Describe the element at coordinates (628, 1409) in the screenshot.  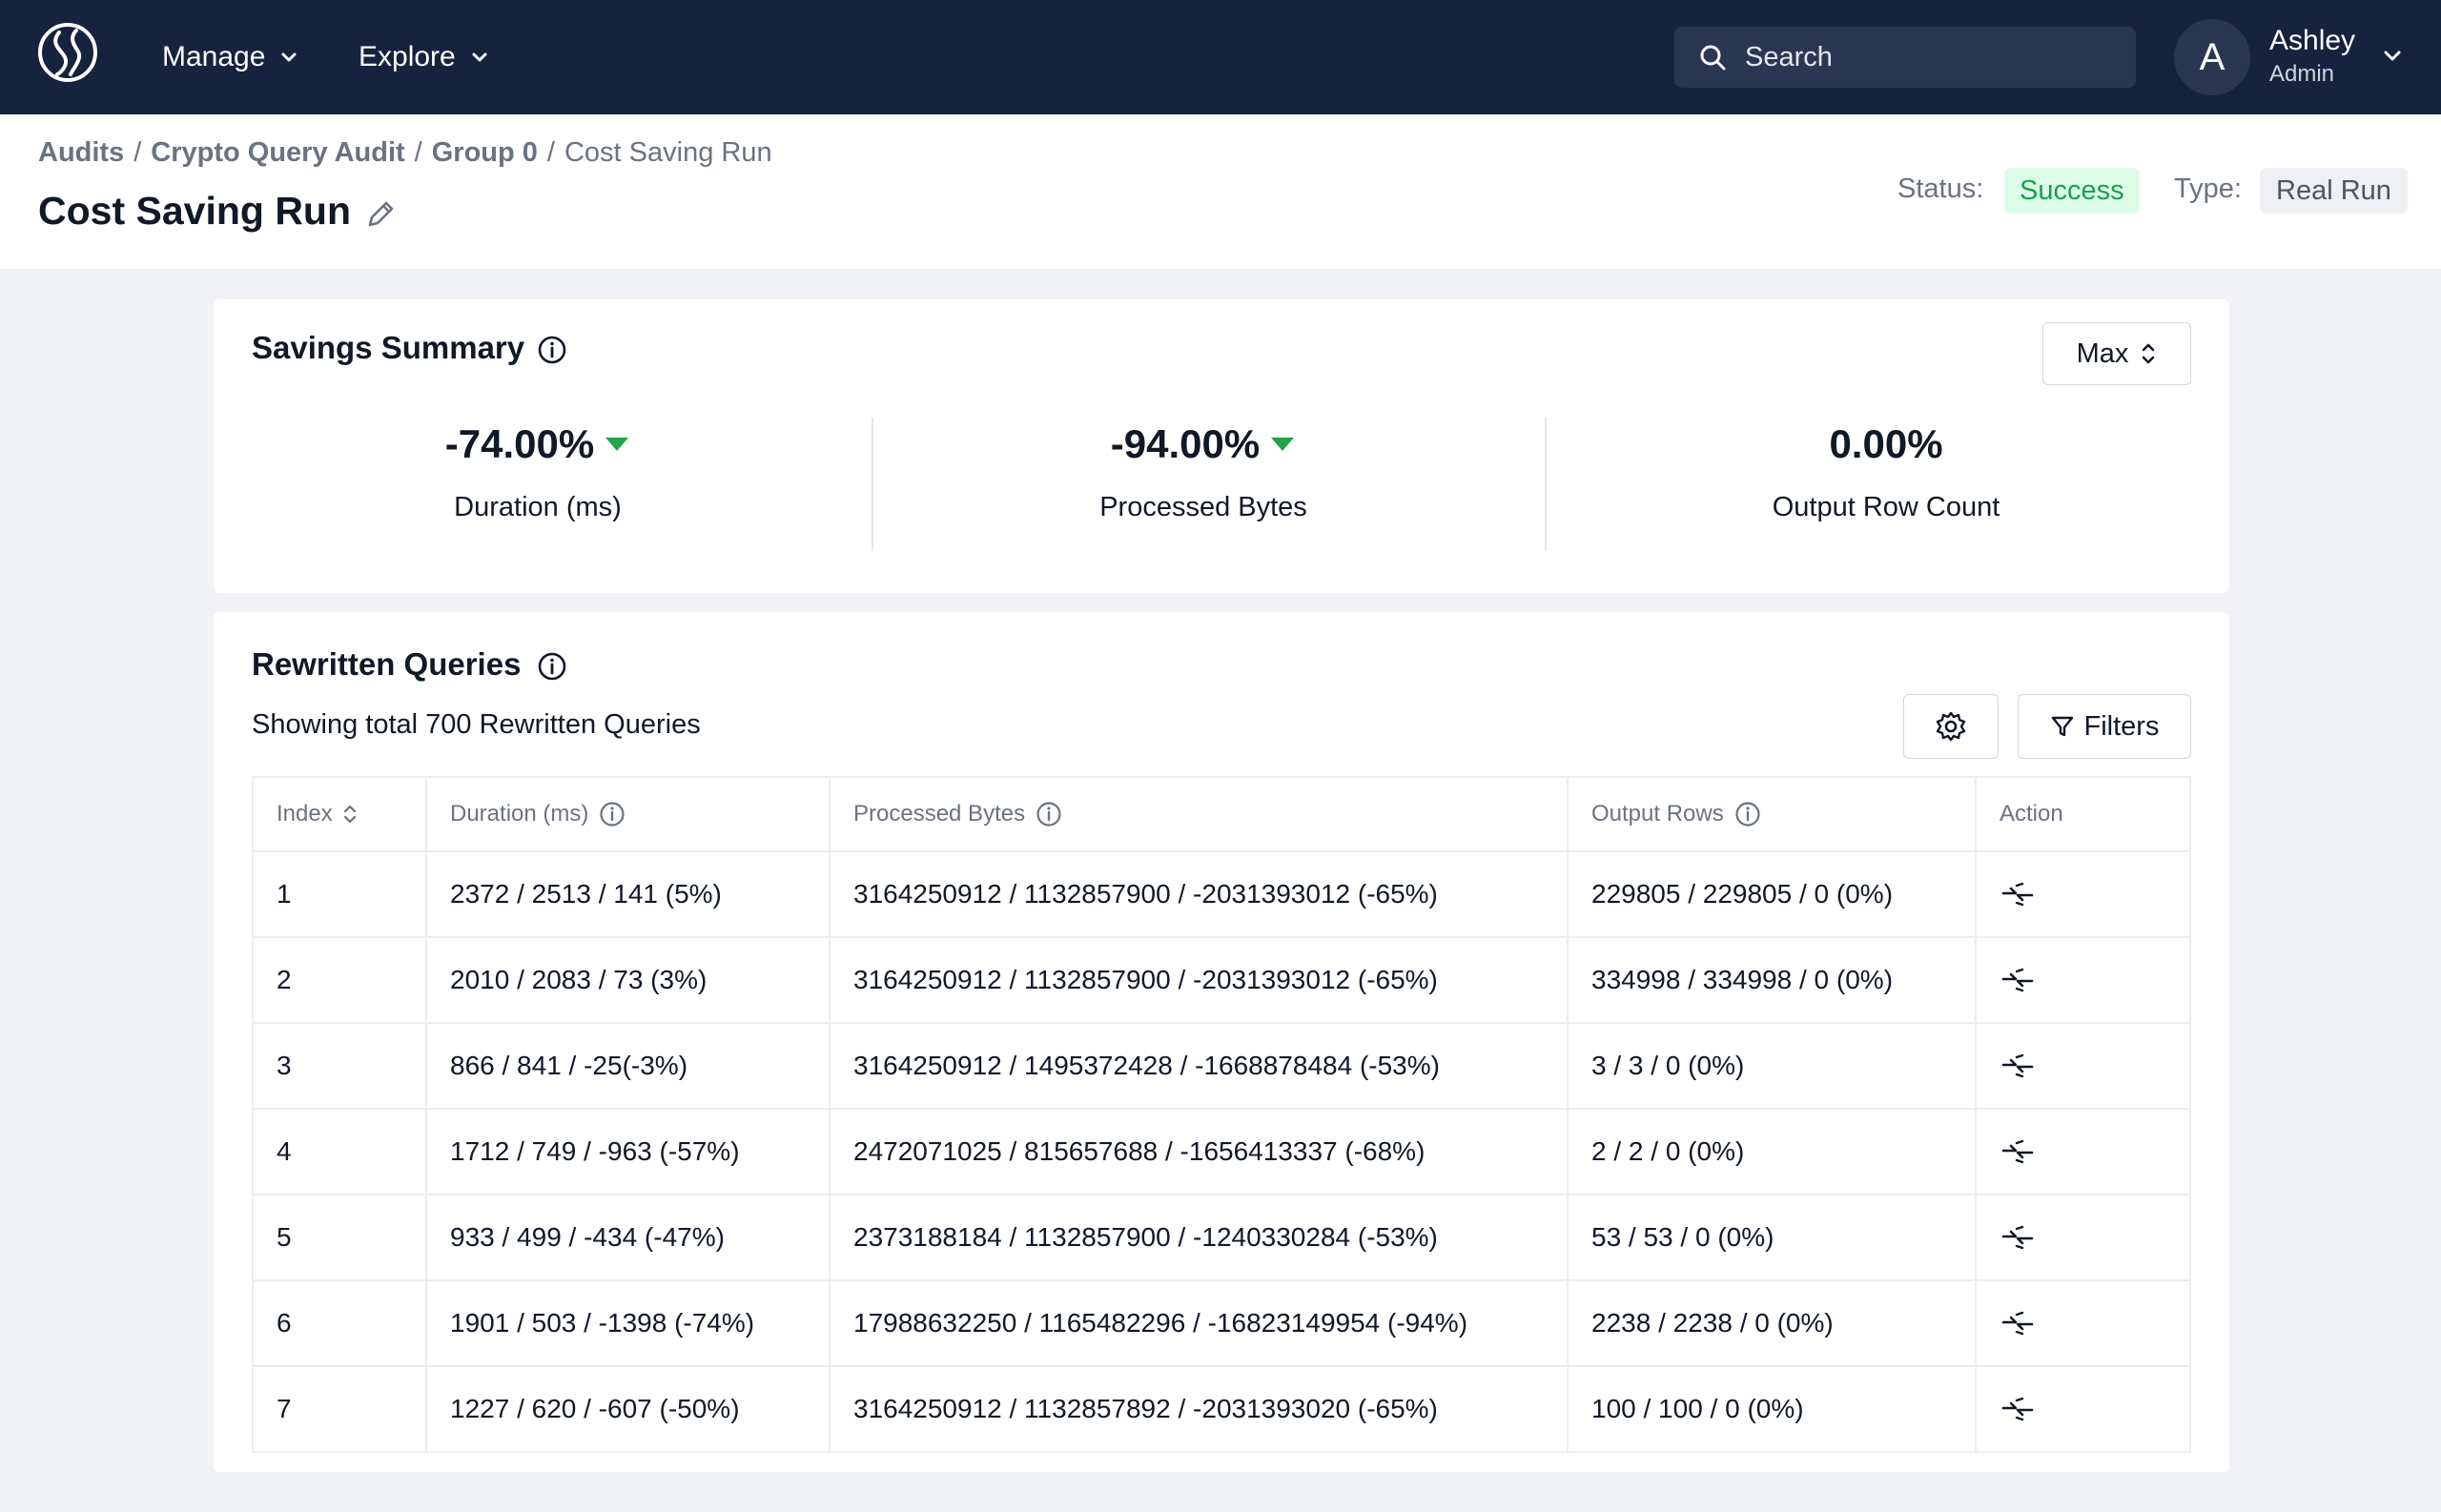
I see `cell-duration: 1227 / 620 / -607 (-50%)` at that location.